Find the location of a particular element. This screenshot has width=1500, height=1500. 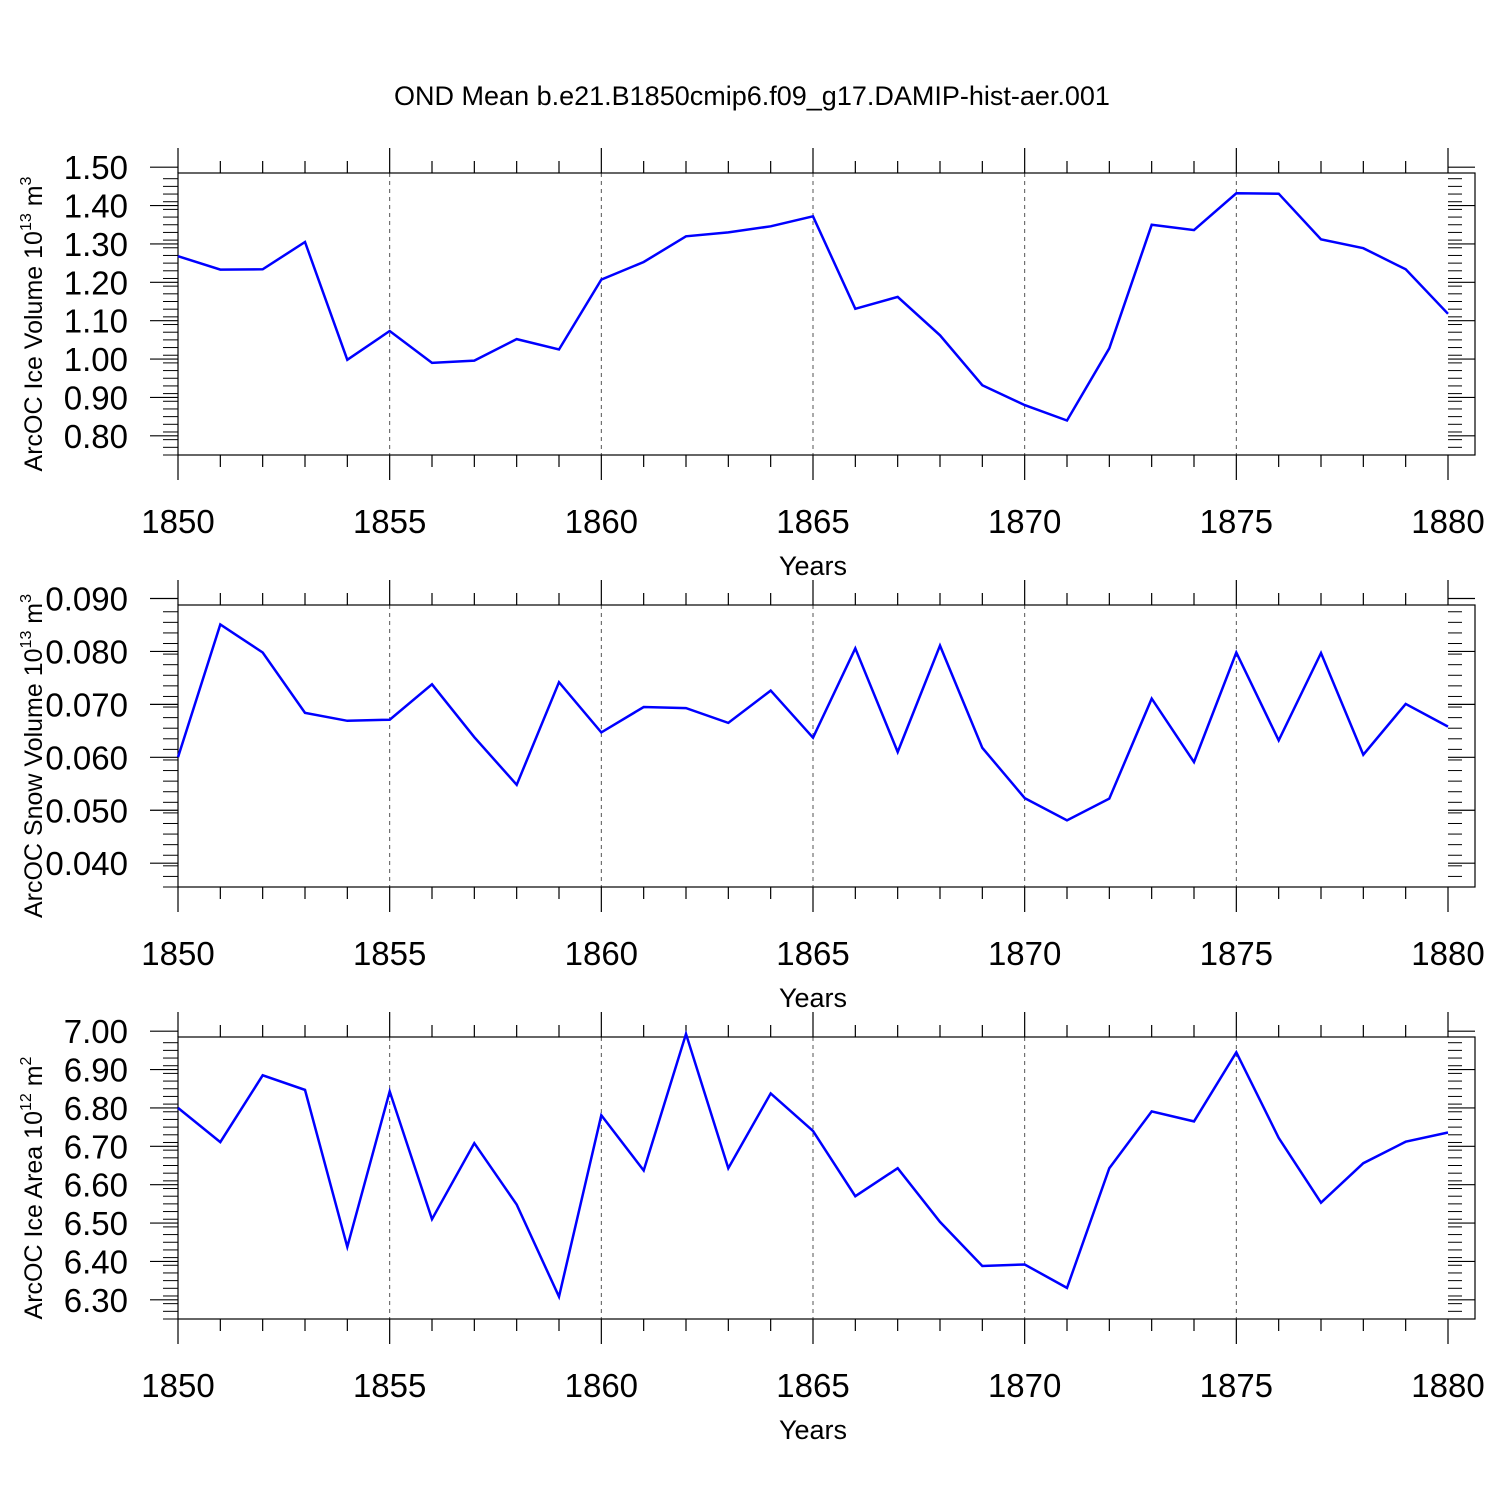

y-axis-label: ArcOC Ice Volume 1013 m3 is located at coordinates (33, 323).